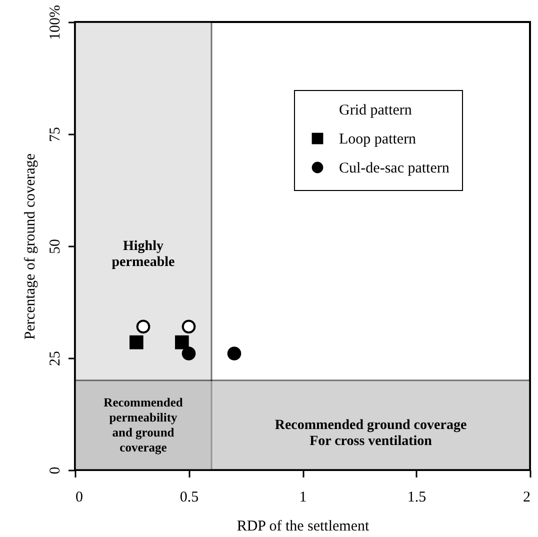 Image resolution: width=538 pixels, height=537 pixels. I want to click on y-tick-label: 100%, so click(56, 22).